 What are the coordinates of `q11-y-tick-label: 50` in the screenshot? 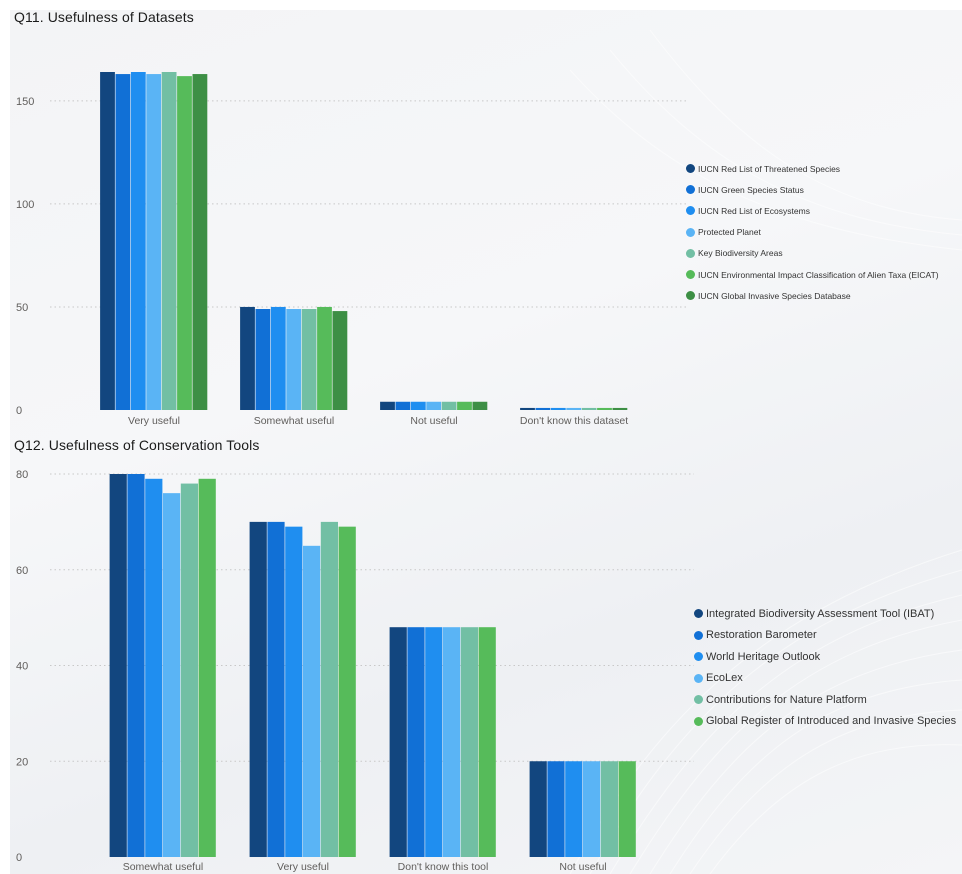 It's located at (22, 308).